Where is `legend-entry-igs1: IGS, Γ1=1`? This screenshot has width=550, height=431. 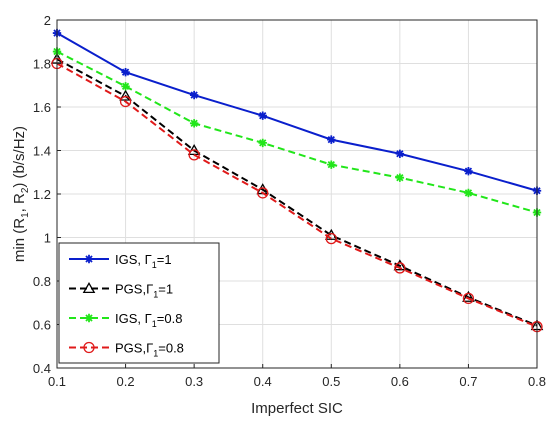
legend-entry-igs1: IGS, Γ1=1 is located at coordinates (120, 261).